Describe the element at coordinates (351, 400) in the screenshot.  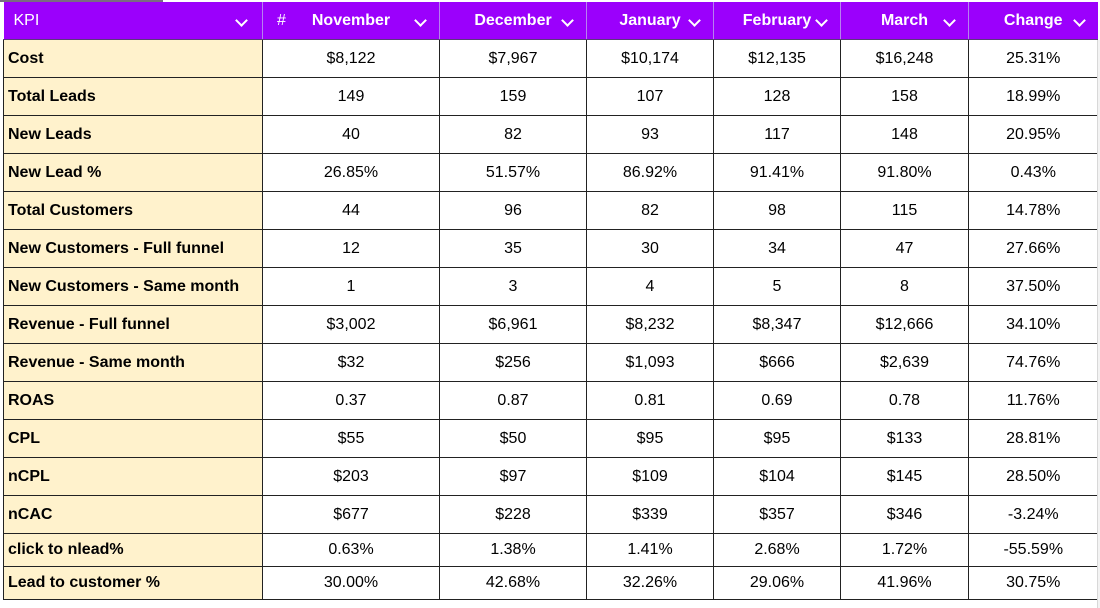
I see `cell-november: 0.37` at that location.